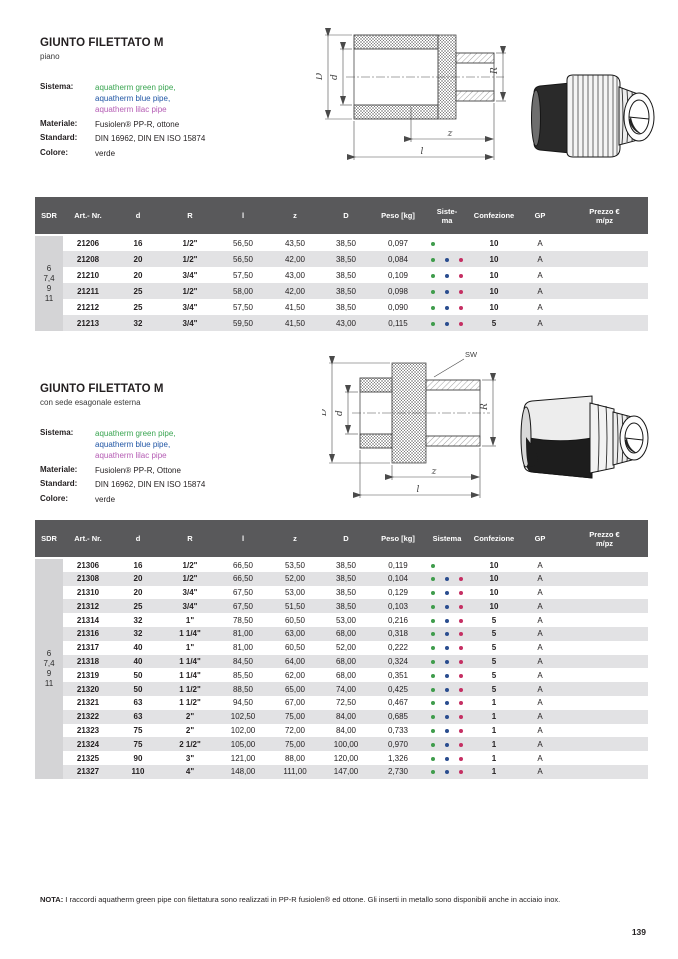  What do you see at coordinates (335, 77) in the screenshot?
I see `dim-label-d: d` at bounding box center [335, 77].